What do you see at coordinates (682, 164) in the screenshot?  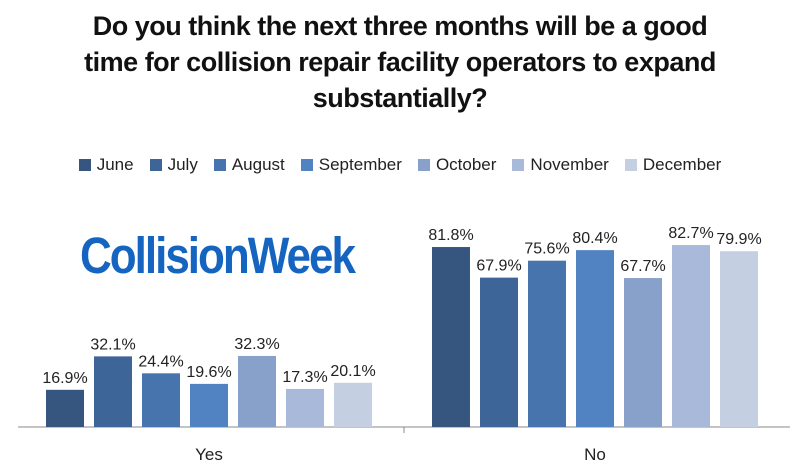 I see `legend-label: December` at bounding box center [682, 164].